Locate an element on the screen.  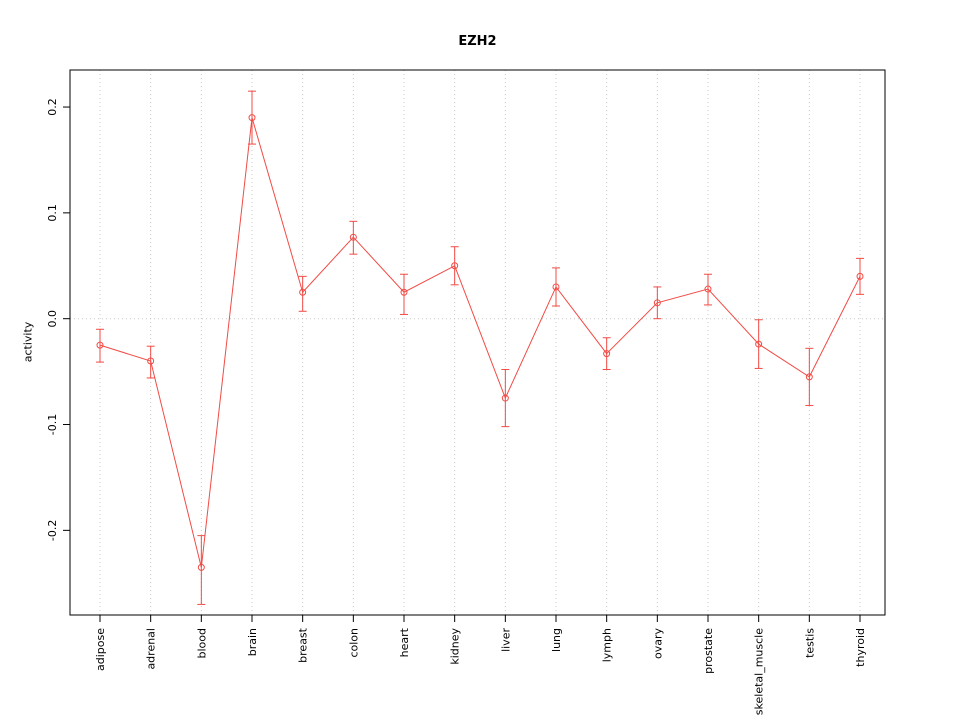
x-tick-label: lymph is located at coordinates (607, 645).